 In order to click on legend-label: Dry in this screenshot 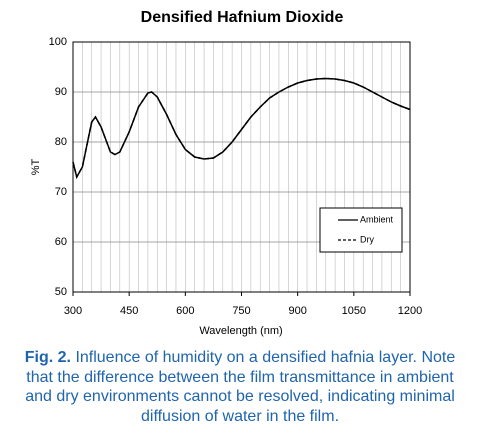, I will do `click(367, 239)`.